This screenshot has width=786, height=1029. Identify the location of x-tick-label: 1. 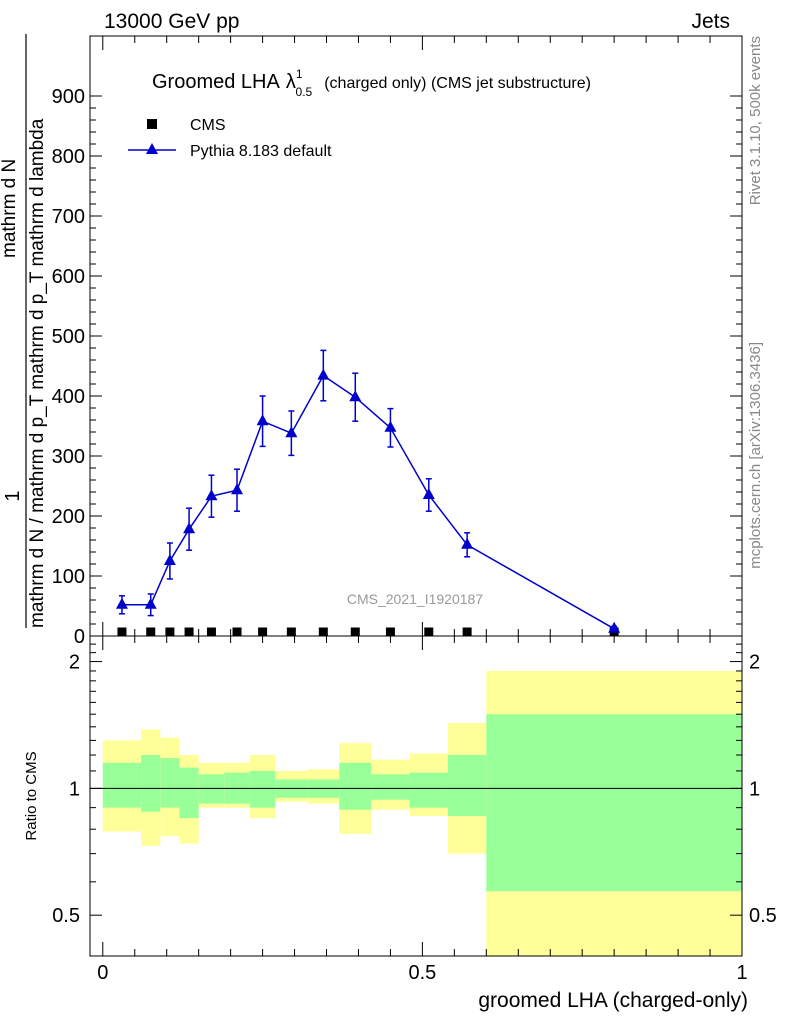
(741, 973).